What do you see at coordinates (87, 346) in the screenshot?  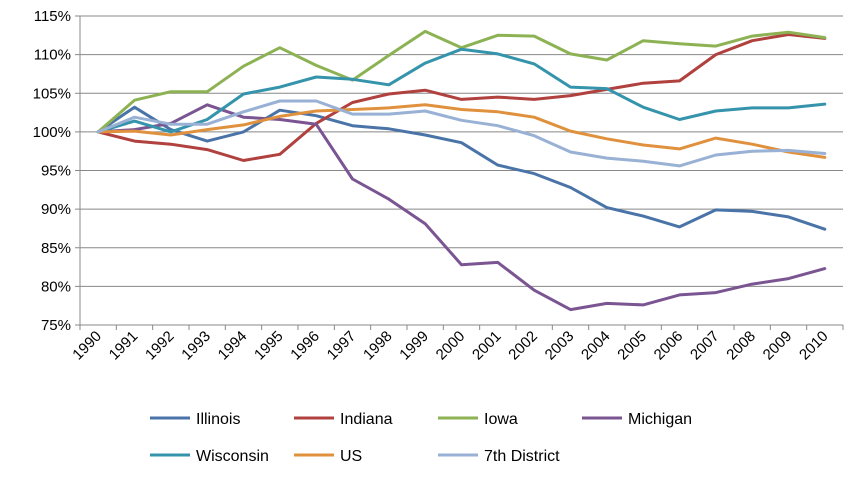 I see `x-tick-label: 1990` at bounding box center [87, 346].